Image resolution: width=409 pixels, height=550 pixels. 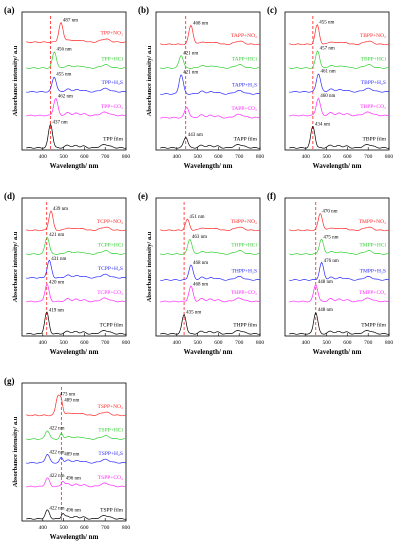 I want to click on series-name: TAPP+H₂S, so click(x=244, y=85).